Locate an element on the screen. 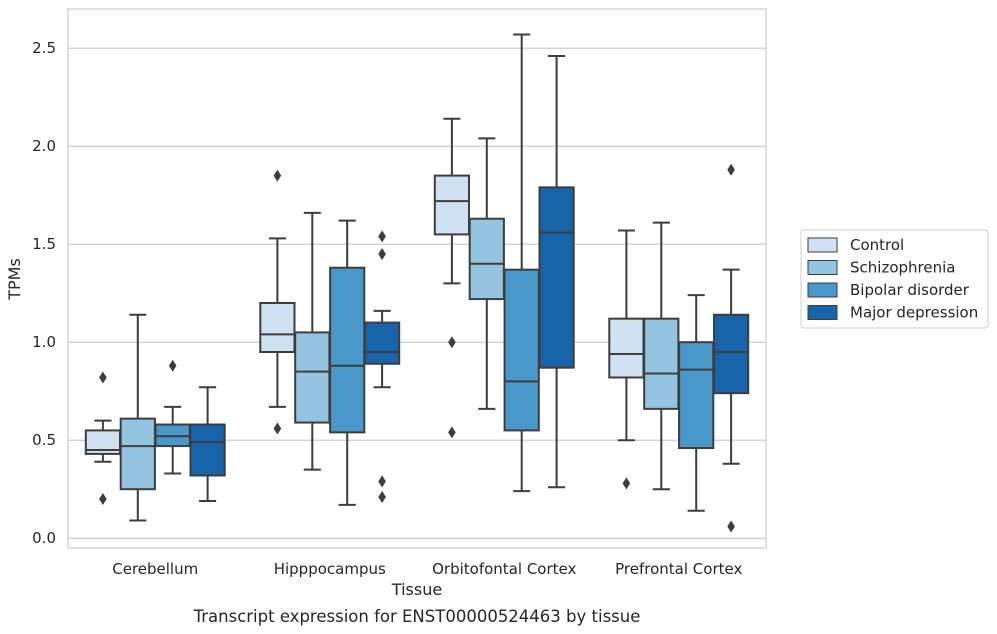 Image resolution: width=997 pixels, height=634 pixels. y-tick-label: 0.5 is located at coordinates (44, 440).